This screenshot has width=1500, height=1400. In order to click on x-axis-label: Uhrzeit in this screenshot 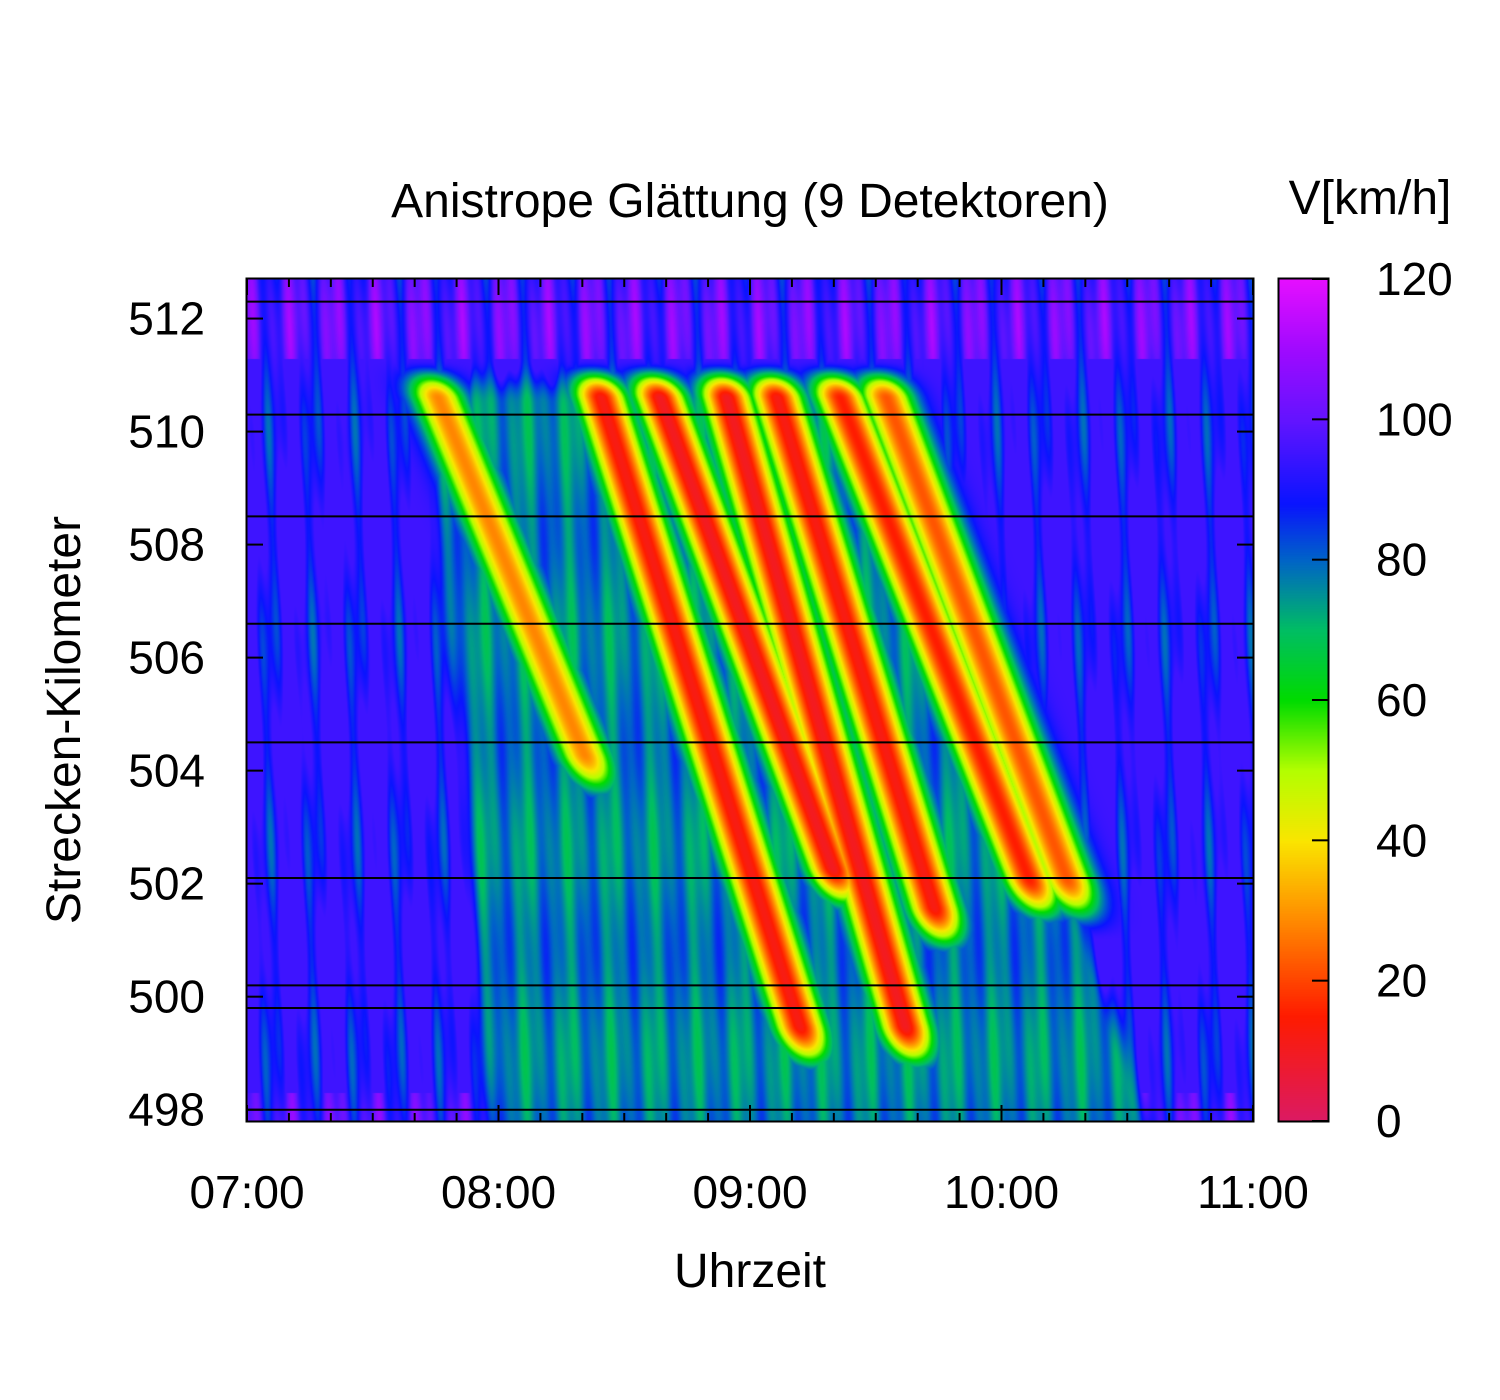, I will do `click(750, 1271)`.